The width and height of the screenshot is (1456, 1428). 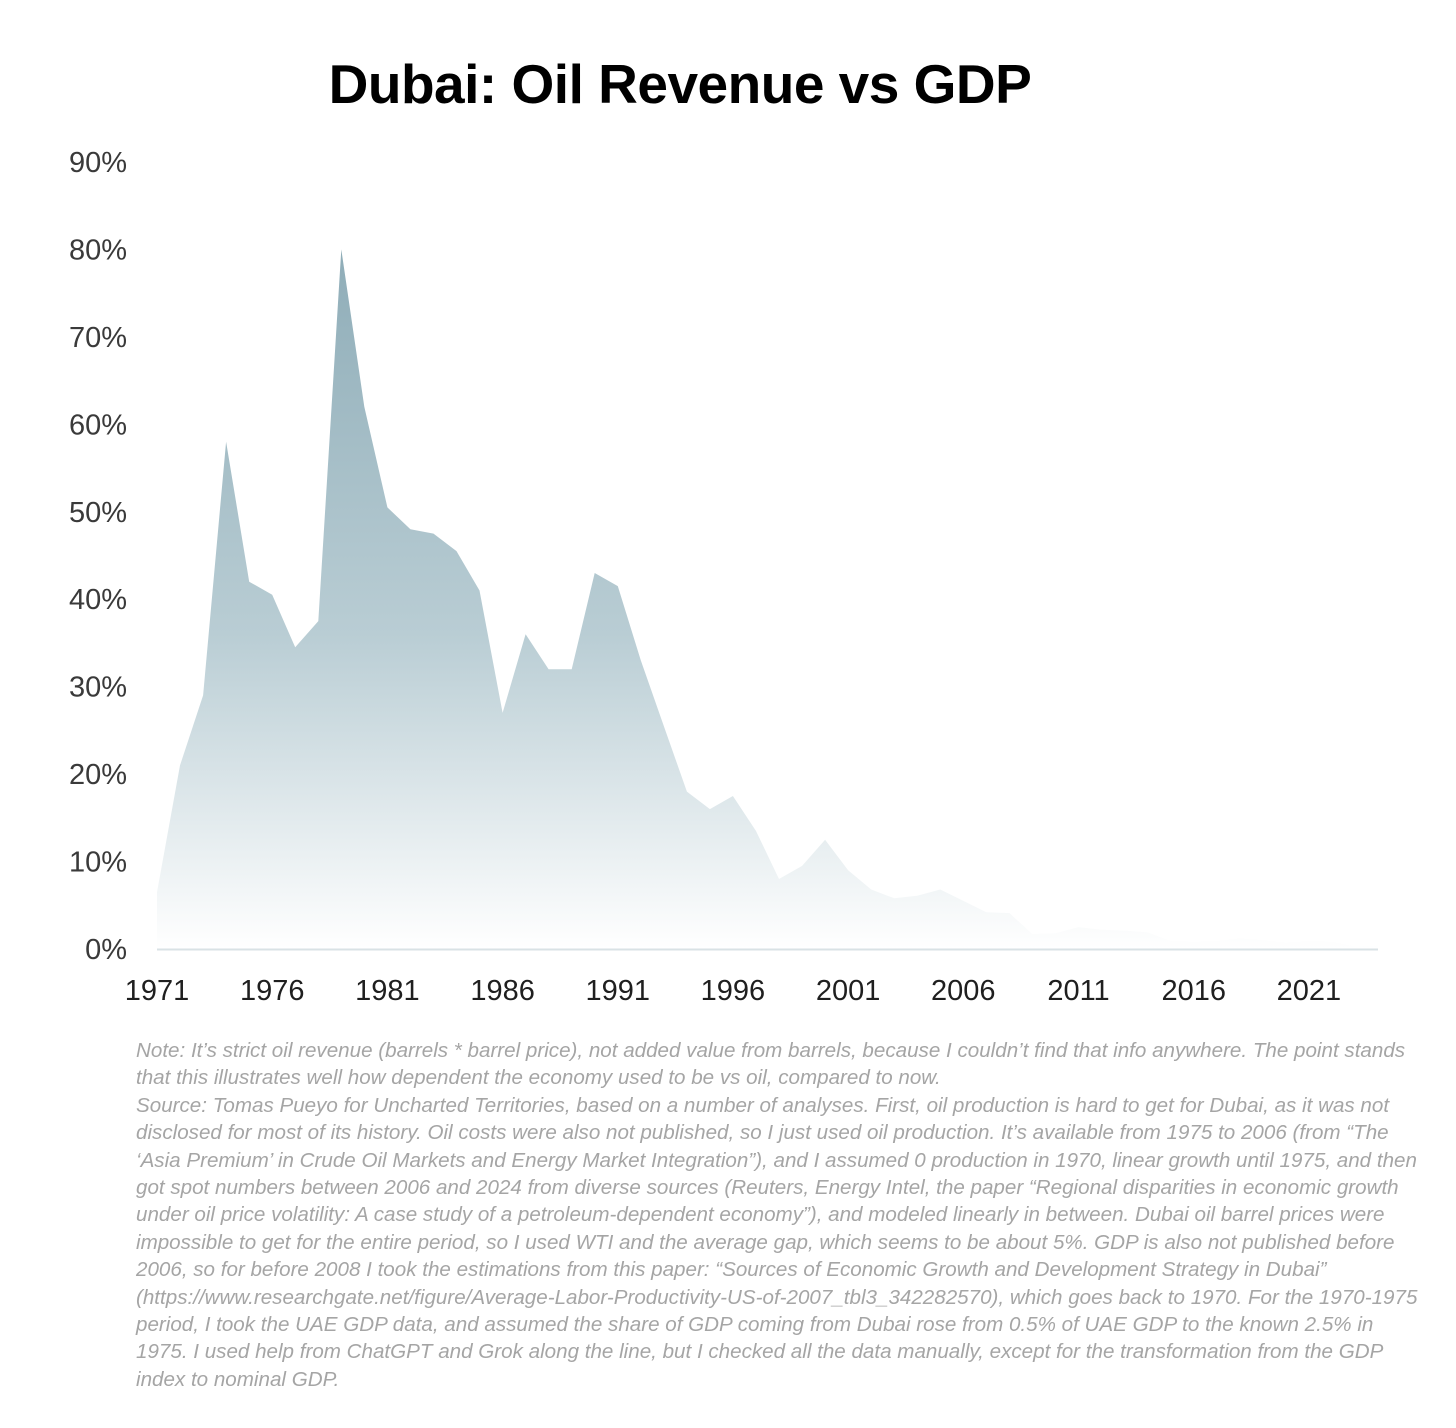 I want to click on y-tick-label: 60%, so click(x=98, y=425).